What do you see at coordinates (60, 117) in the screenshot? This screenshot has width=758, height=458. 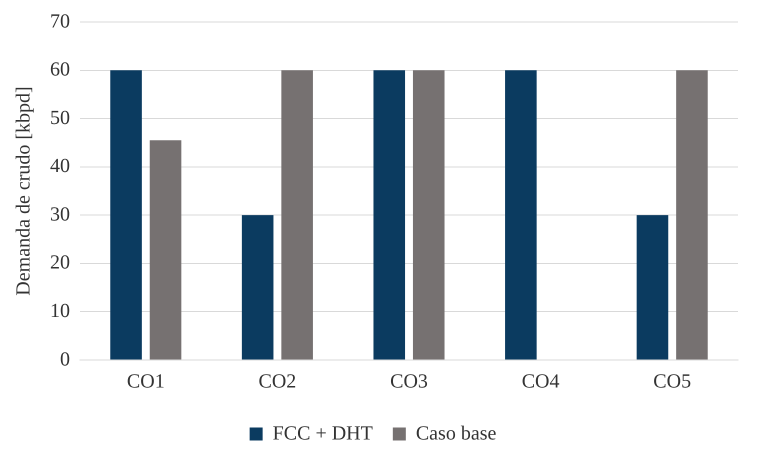 I see `y-tick-label: 50` at bounding box center [60, 117].